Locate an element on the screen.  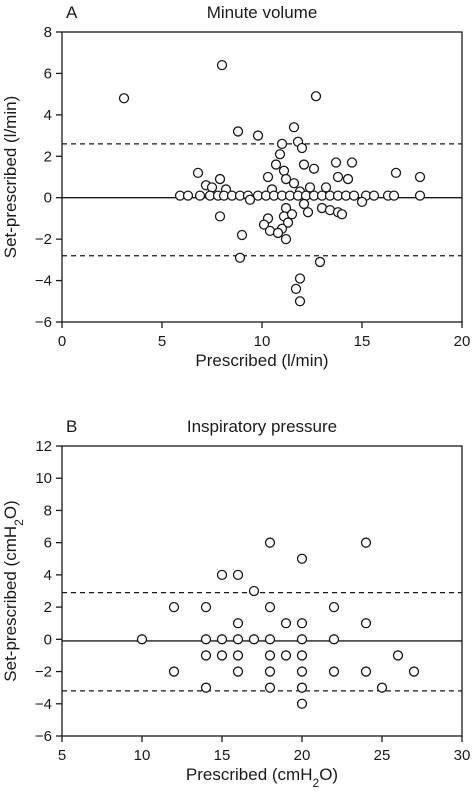
panel-b-y-ticks: −6 −4 −2 0 2 4 6 8 10 12 is located at coordinates (48, 591).